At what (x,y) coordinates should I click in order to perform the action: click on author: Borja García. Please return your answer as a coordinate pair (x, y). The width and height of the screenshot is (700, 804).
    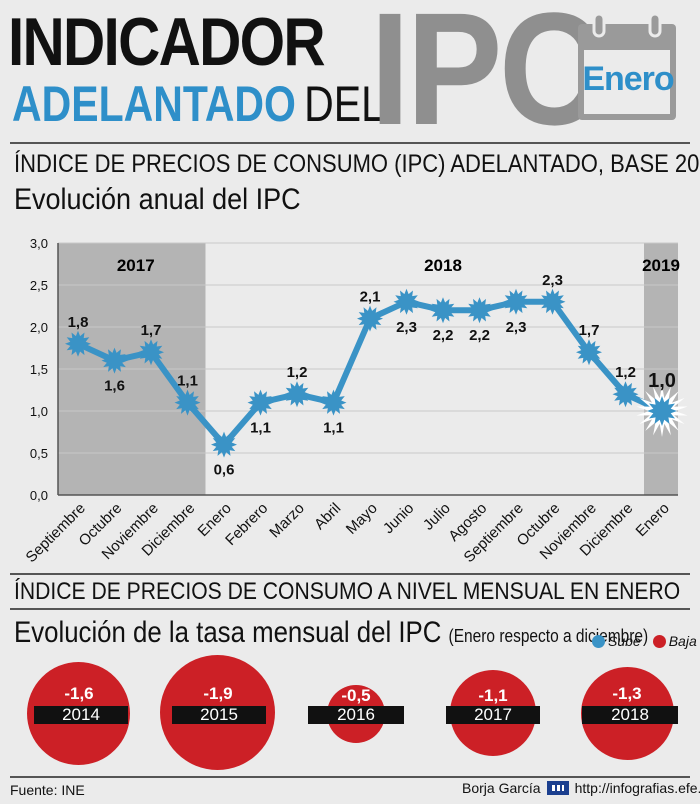
    Looking at the image, I should click on (501, 788).